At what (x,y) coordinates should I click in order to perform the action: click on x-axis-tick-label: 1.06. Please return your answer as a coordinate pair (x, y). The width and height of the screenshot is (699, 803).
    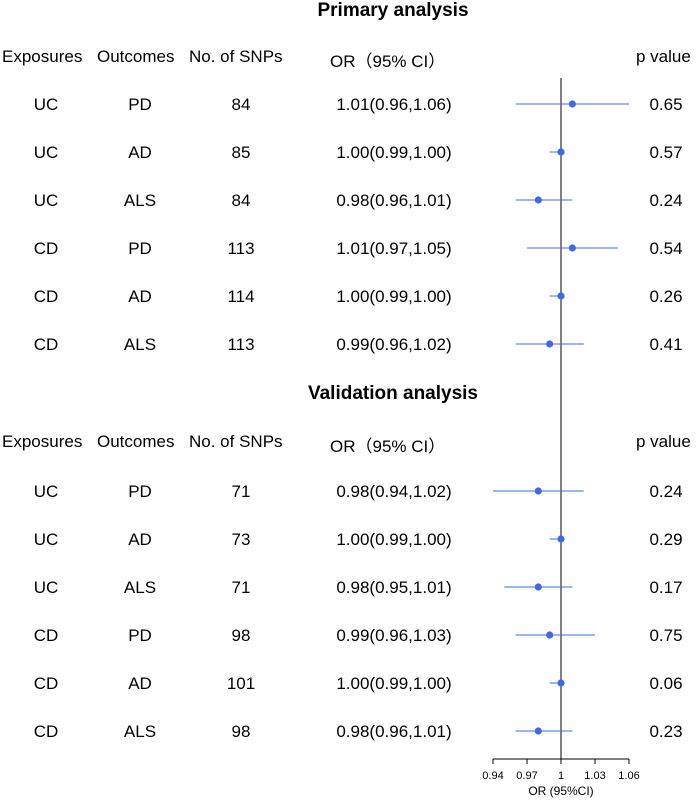
    Looking at the image, I should click on (628, 776).